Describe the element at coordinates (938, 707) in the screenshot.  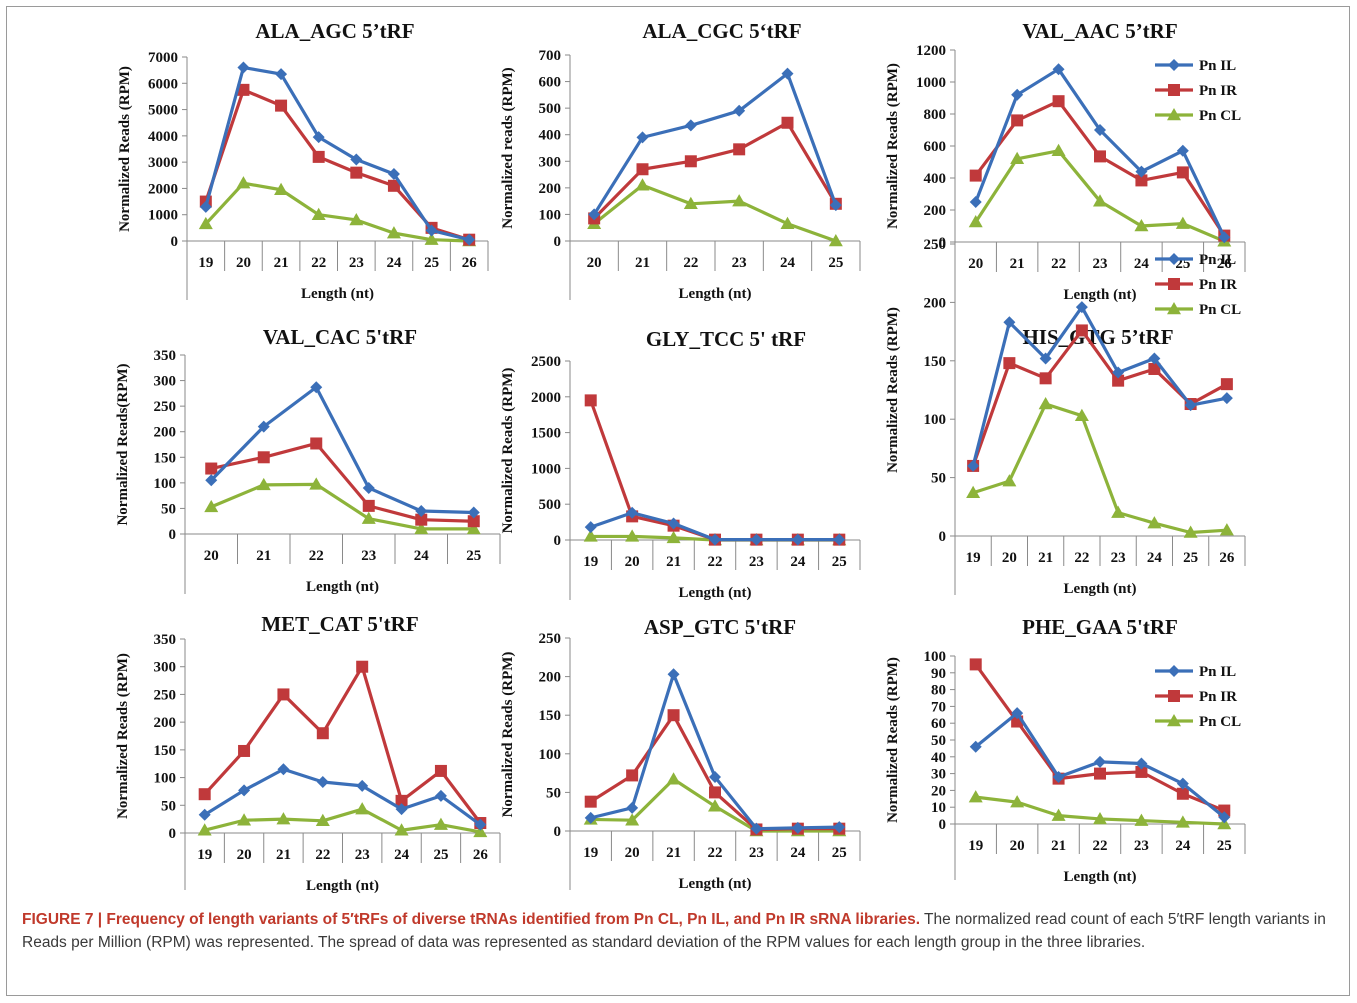
I see `y-tick-label: 70` at that location.